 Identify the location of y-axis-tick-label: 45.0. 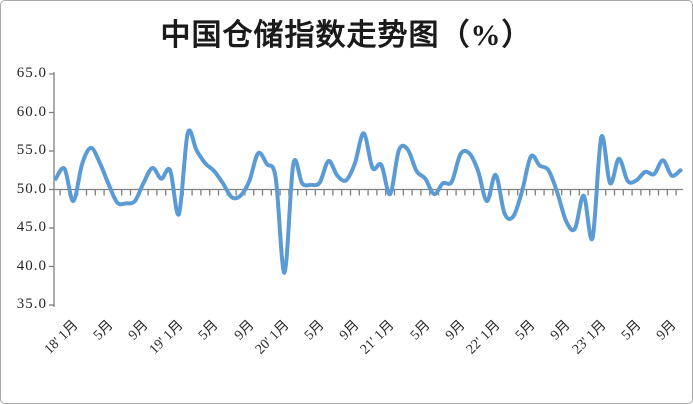
(31, 227).